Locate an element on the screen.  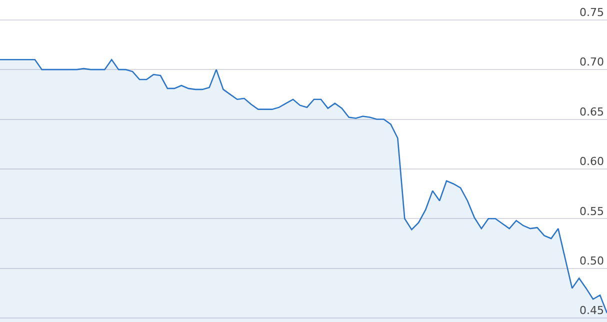
y-tick-label: 0.45 is located at coordinates (592, 311).